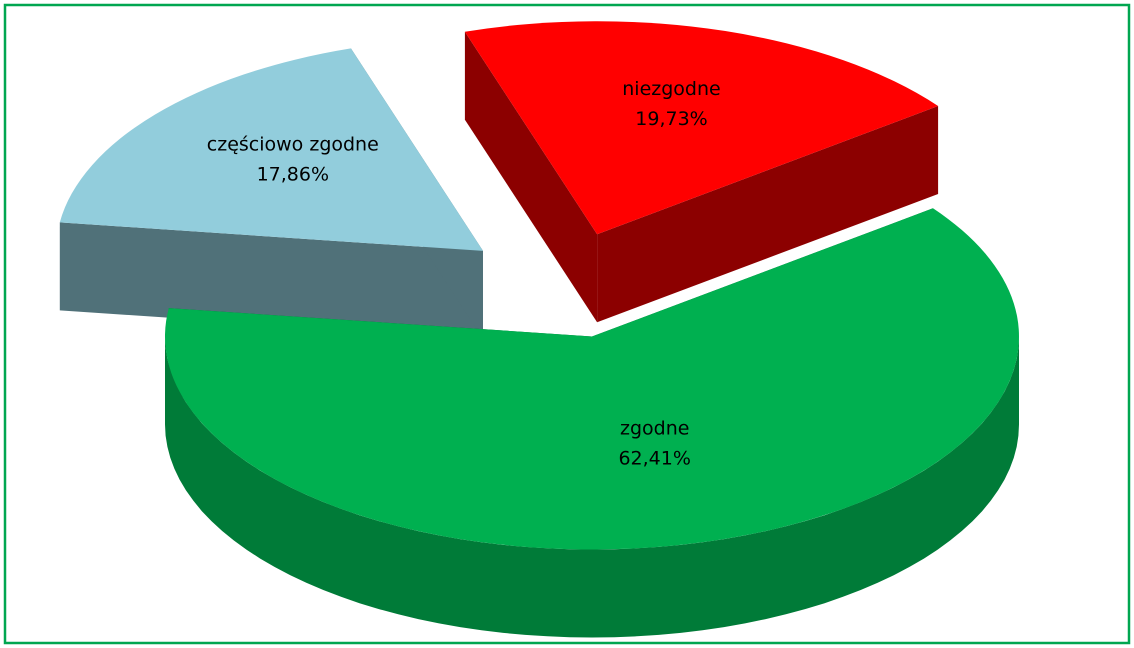 The image size is (1134, 648). I want to click on slice-value-label: 62,41%, so click(654, 459).